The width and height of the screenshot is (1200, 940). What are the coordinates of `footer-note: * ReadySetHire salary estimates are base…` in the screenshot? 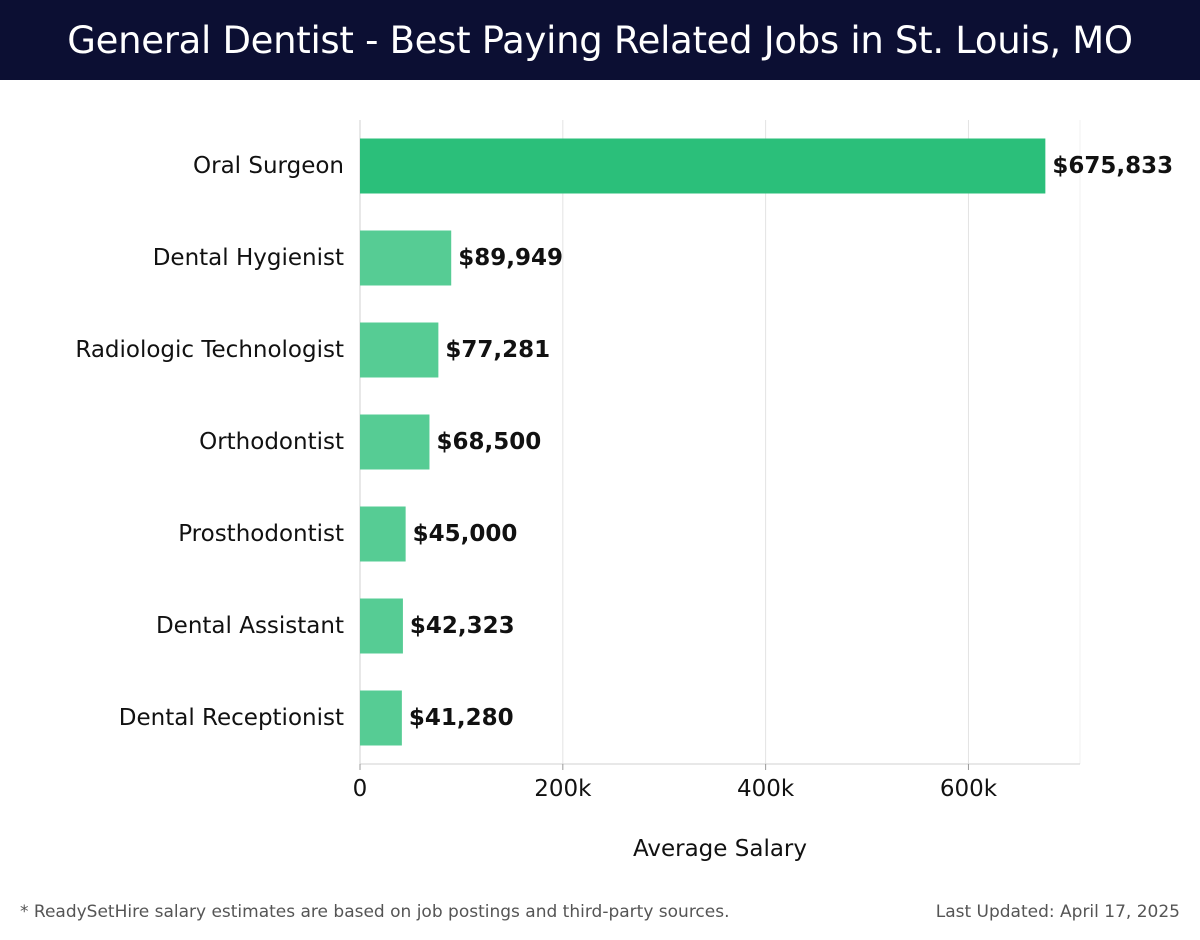 It's located at (375, 912).